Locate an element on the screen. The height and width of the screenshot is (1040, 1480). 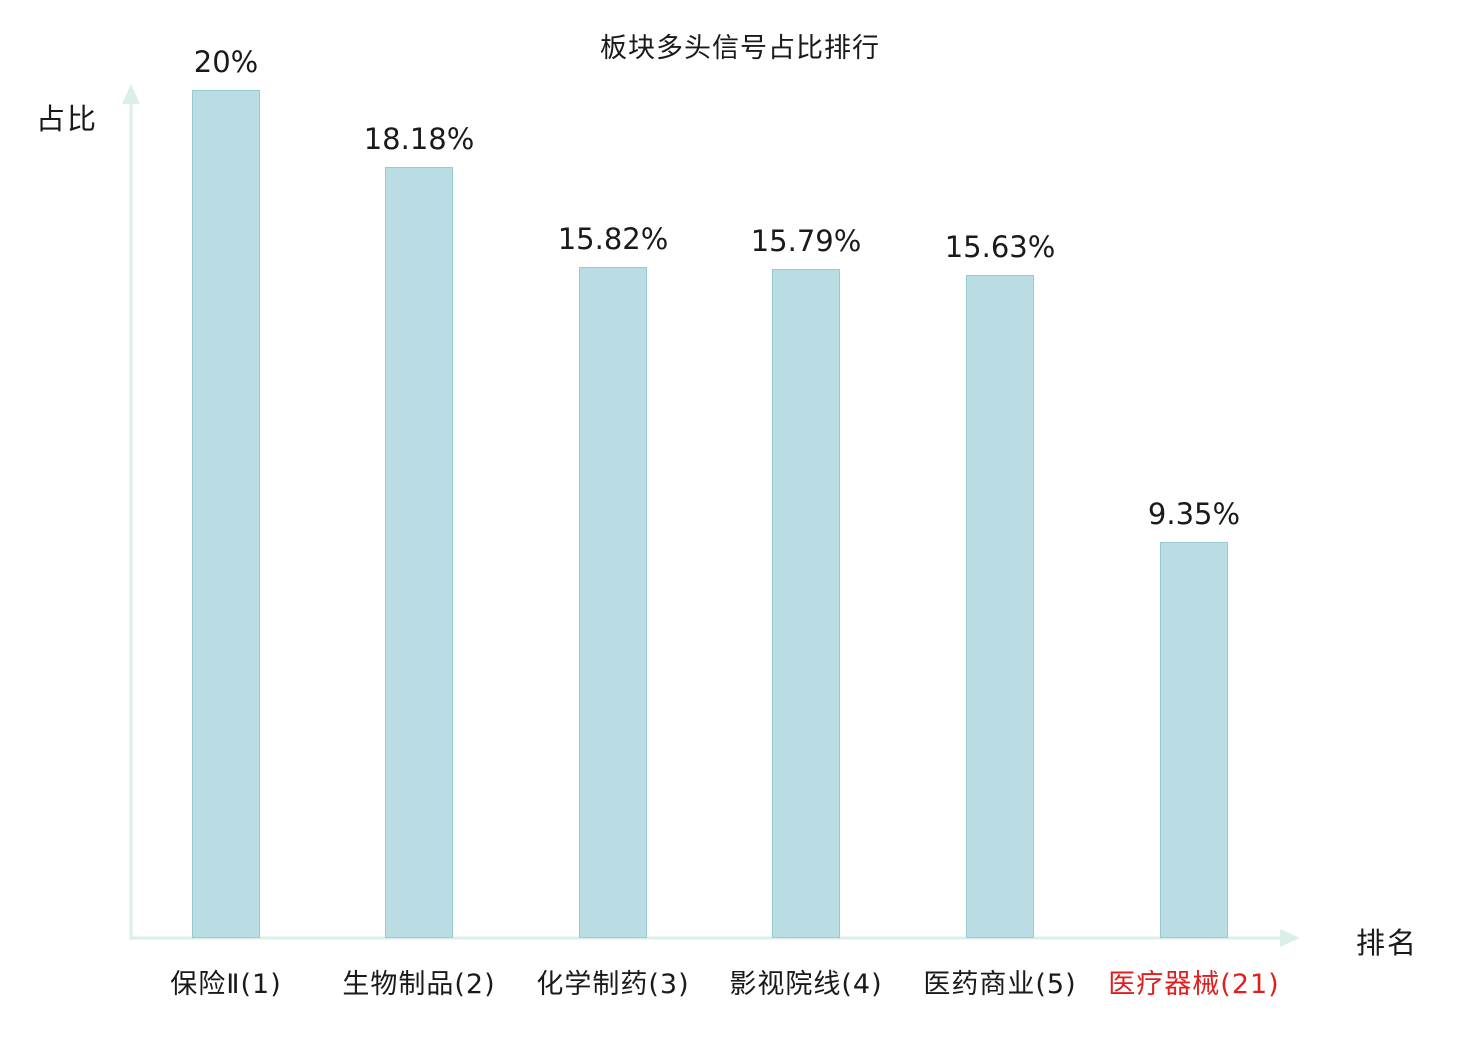
x-axis-label: 排名 is located at coordinates (1387, 943).